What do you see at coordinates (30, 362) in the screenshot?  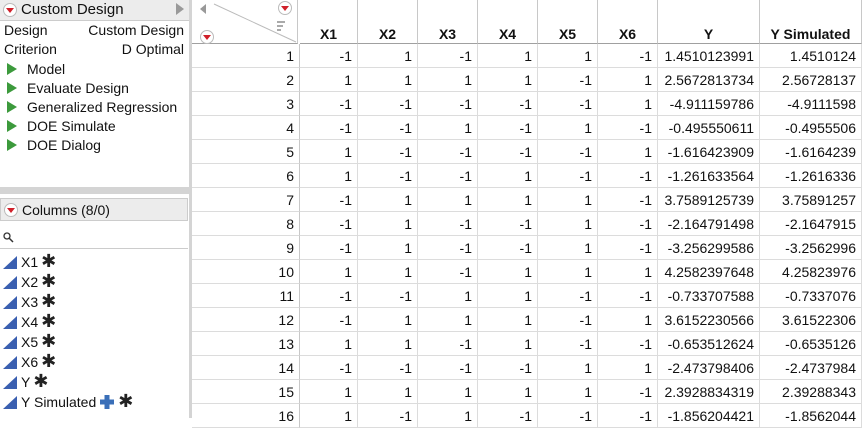 I see `column-item: X6` at bounding box center [30, 362].